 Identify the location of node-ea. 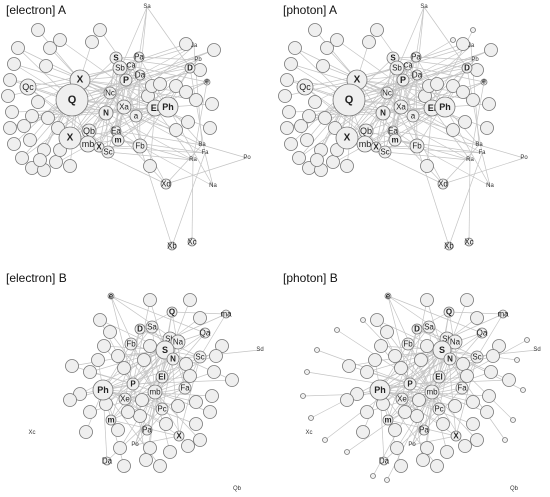
(445, 107).